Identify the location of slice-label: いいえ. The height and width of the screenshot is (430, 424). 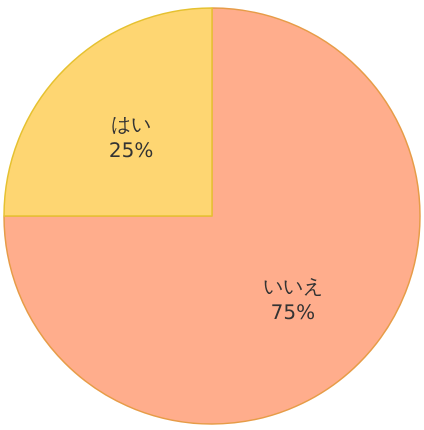
(292, 286).